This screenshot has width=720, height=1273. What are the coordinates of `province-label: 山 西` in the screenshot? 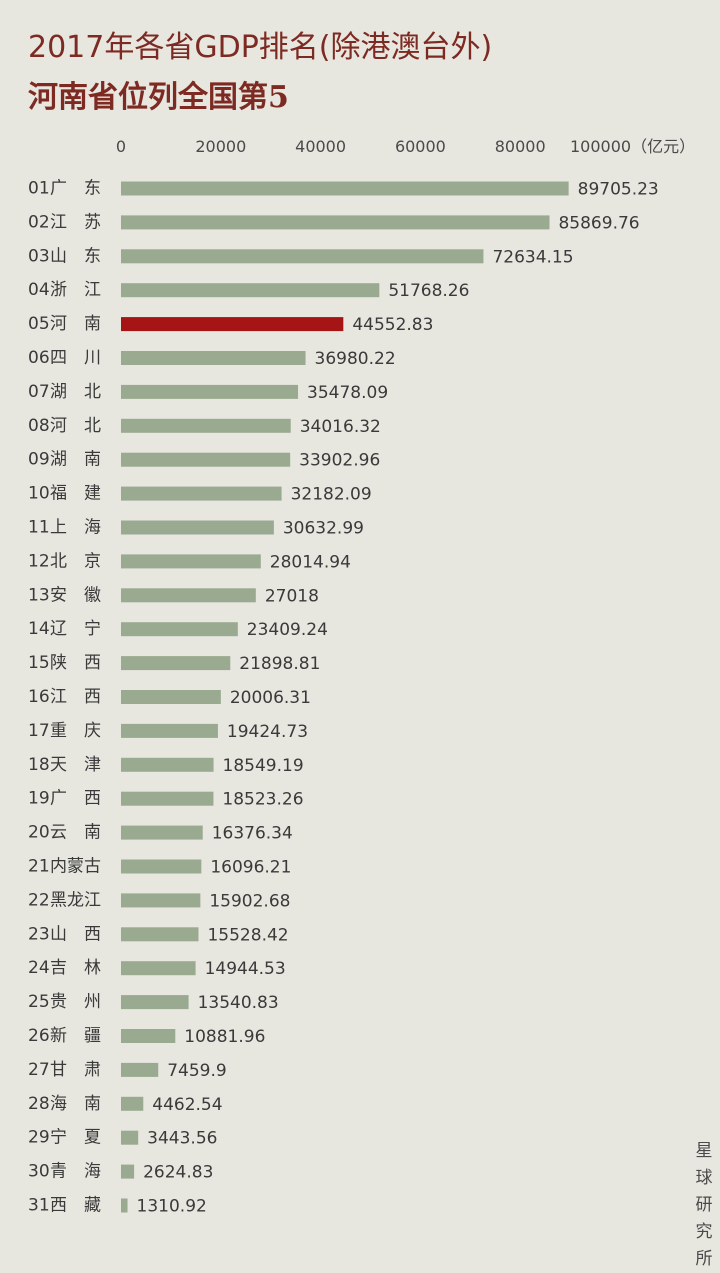 It's located at (75, 934).